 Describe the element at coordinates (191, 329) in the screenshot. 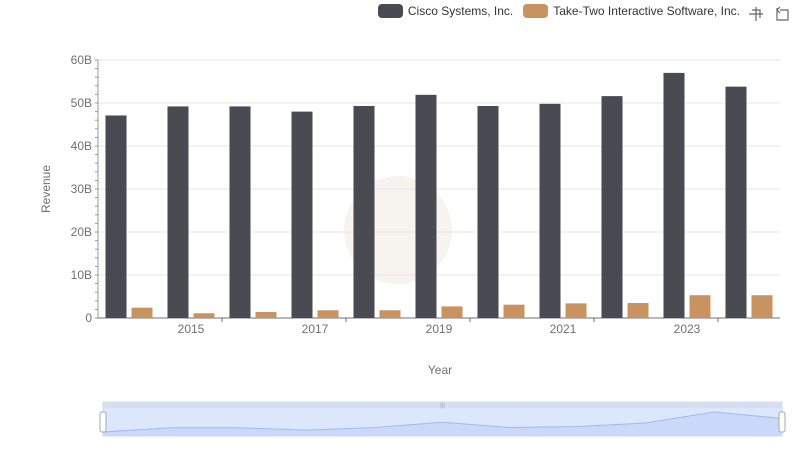

I see `x-tick-label: 2015` at that location.